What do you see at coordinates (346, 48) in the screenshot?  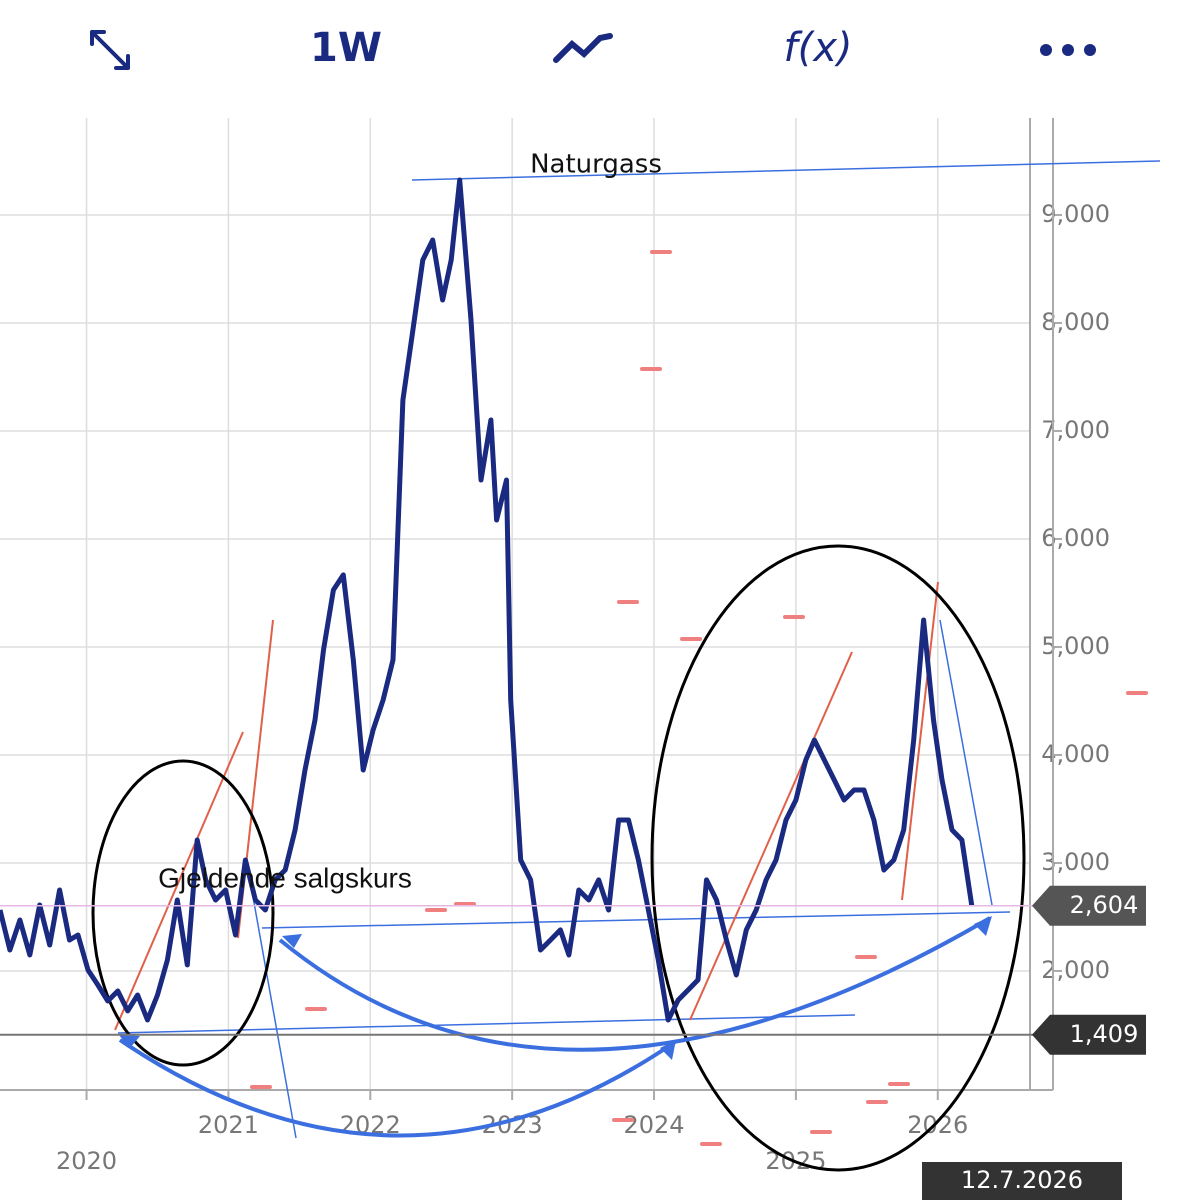 I see `interval-button: 1W` at bounding box center [346, 48].